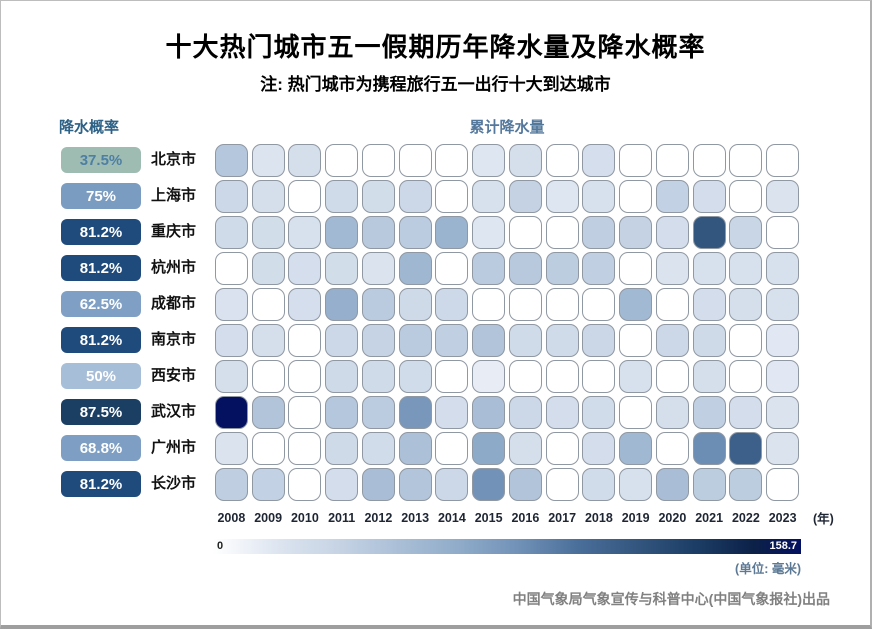 Image resolution: width=872 pixels, height=629 pixels. I want to click on year-tick-label: 2008, so click(231, 517).